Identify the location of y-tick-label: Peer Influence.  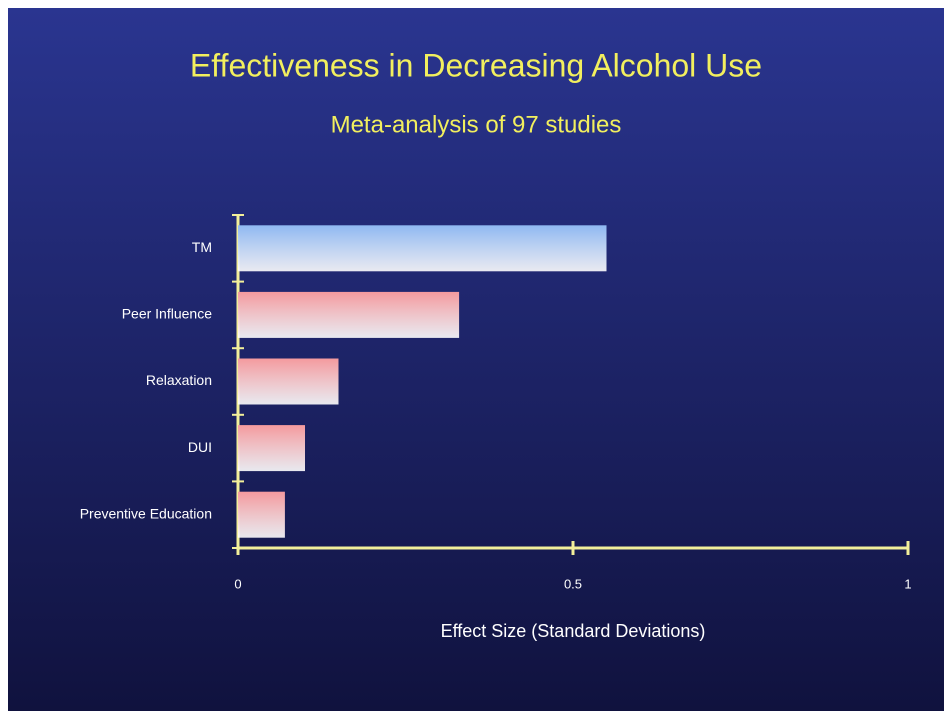
(167, 314).